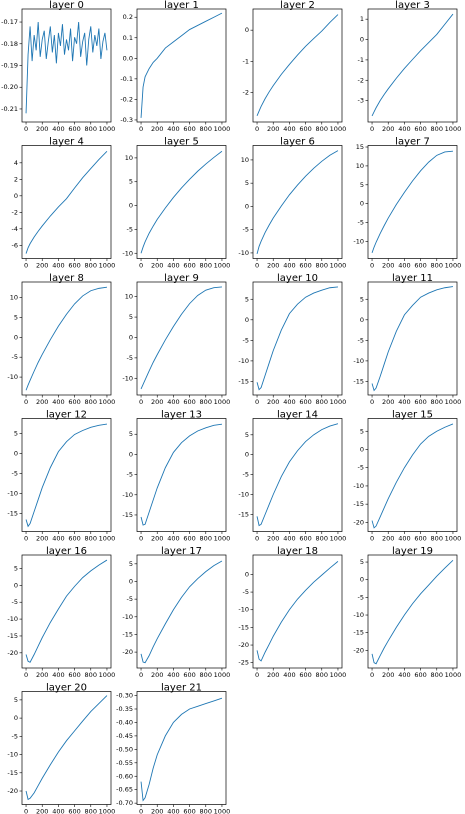  I want to click on y-tick-label: -0.19, so click(9, 66).